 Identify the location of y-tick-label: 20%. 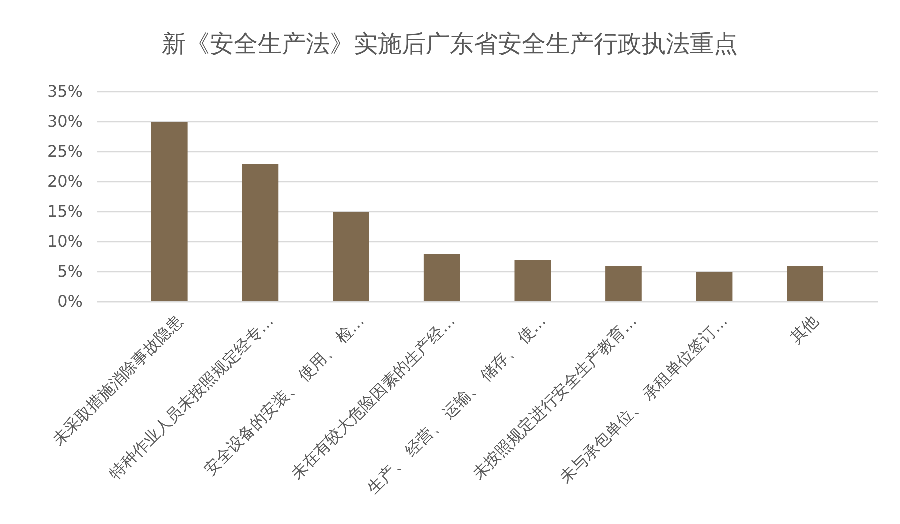
(65, 182).